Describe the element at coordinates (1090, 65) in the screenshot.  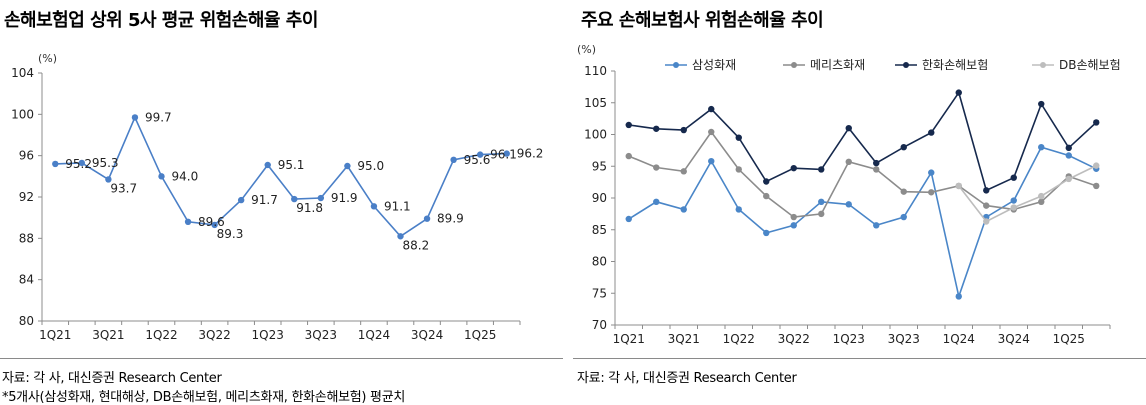
I see `legend-label-4: DB손해보험` at that location.